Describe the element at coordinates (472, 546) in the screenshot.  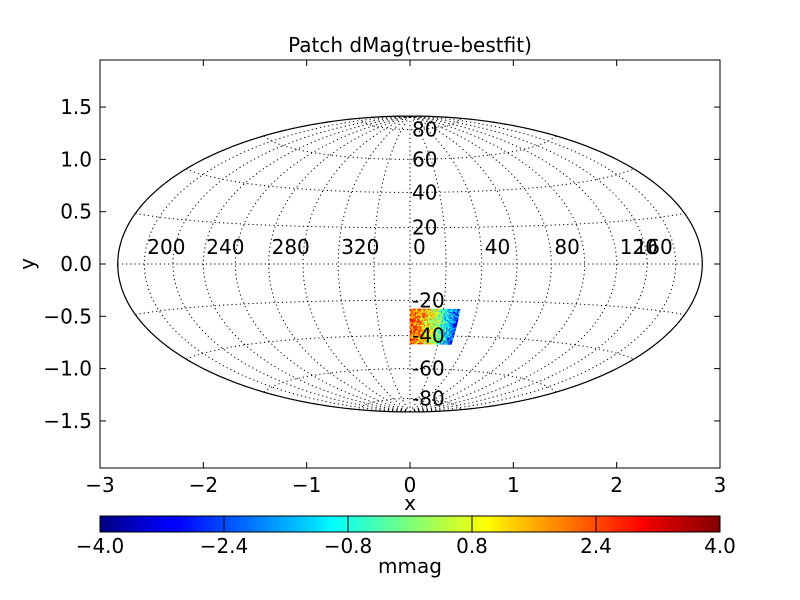
I see `colorbar-tick-label: 0.8` at that location.